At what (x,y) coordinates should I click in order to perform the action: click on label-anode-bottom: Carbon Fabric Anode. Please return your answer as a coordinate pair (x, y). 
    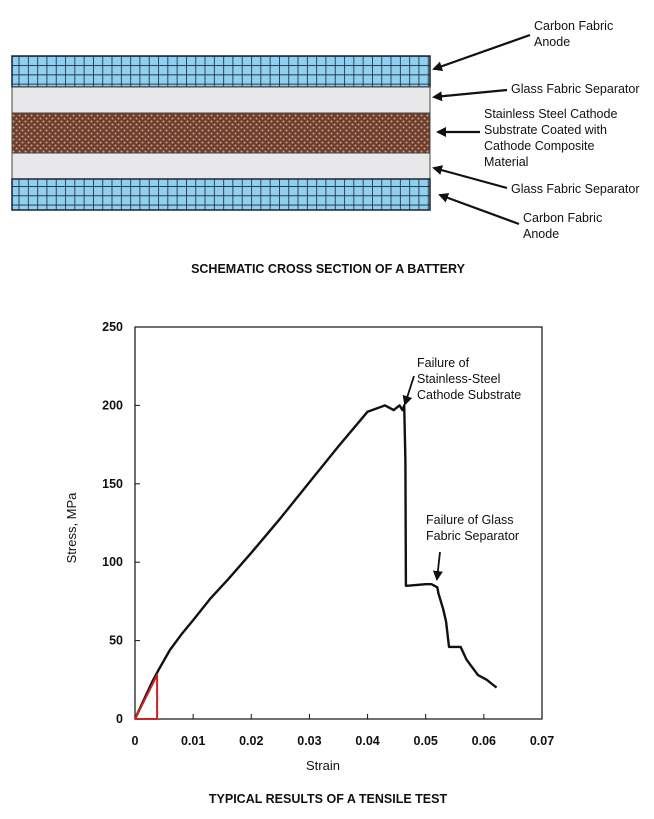
    Looking at the image, I should click on (564, 226).